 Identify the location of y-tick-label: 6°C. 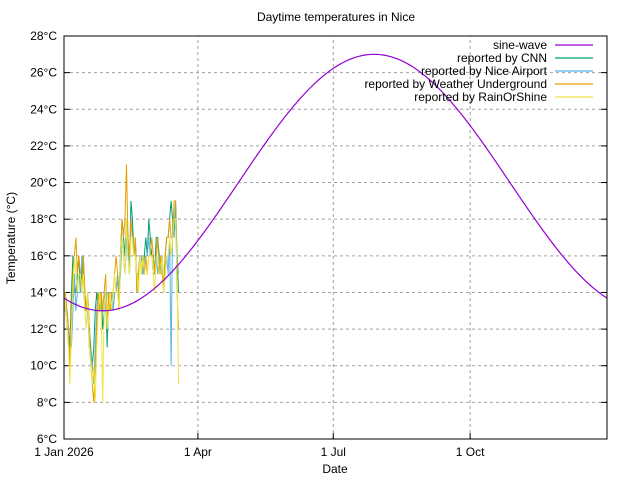
(47, 439).